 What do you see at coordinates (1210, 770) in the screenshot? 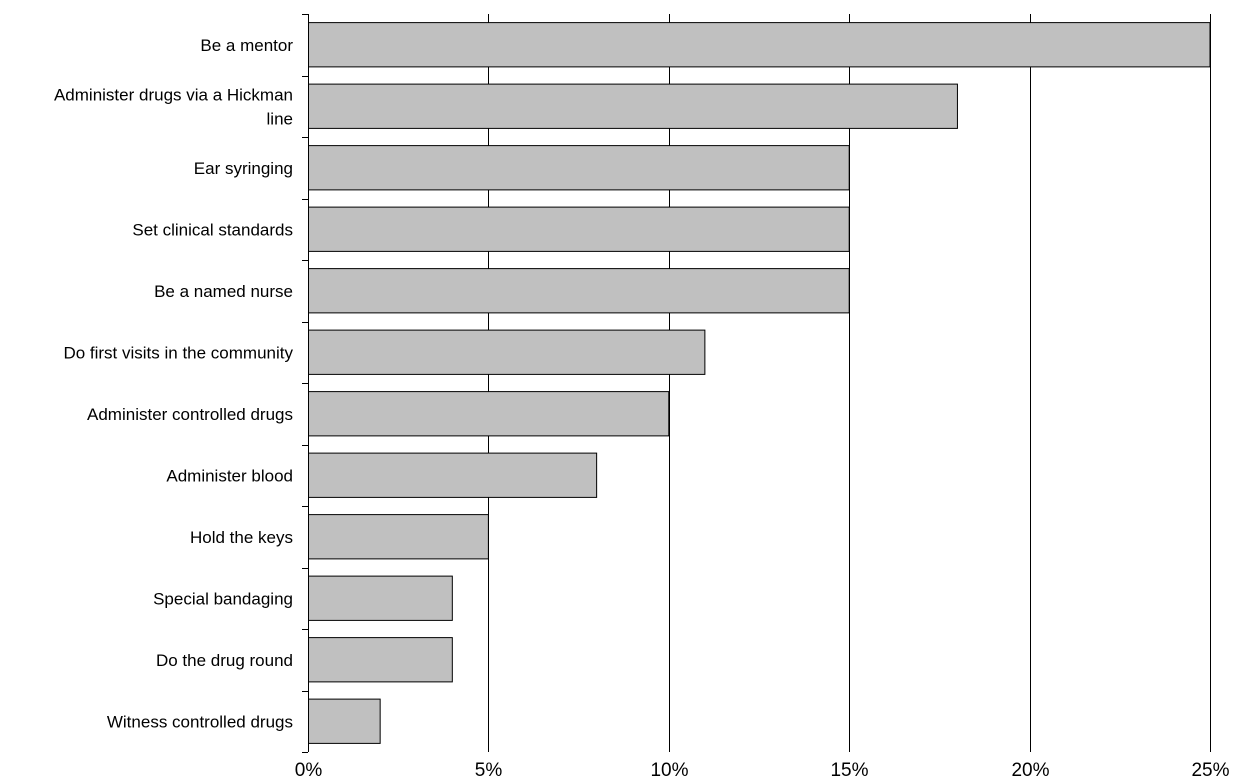
I see `x-tick-label: 25%` at bounding box center [1210, 770].